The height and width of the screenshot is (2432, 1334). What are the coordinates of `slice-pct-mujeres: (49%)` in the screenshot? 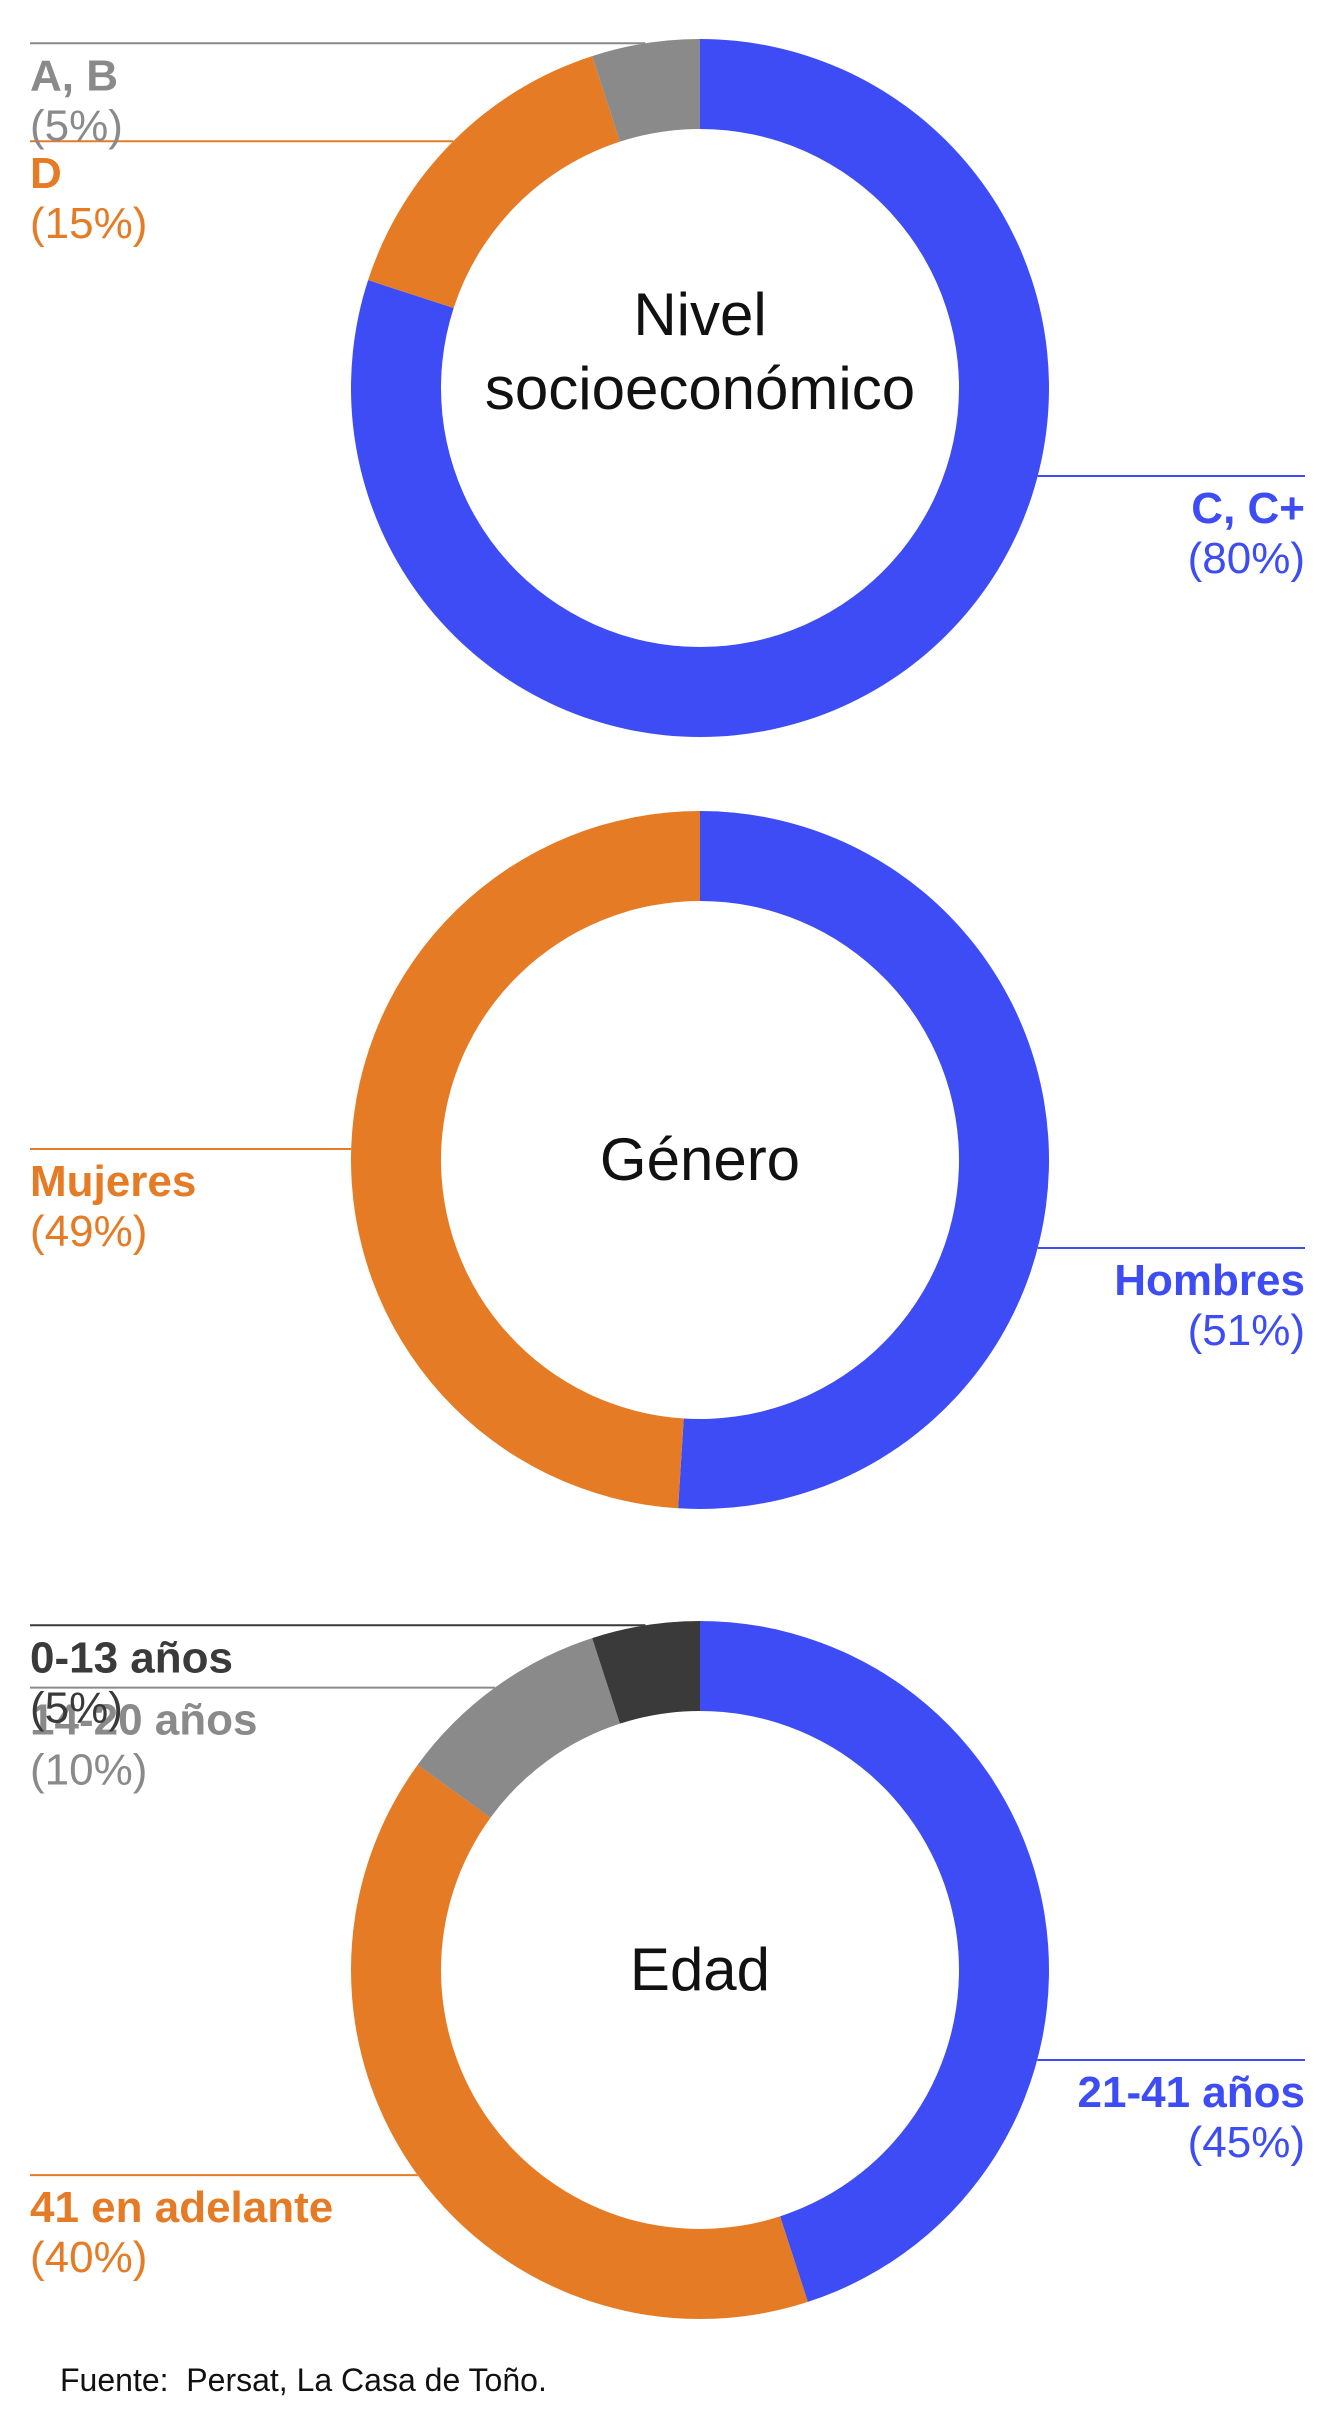 It's located at (88, 1231).